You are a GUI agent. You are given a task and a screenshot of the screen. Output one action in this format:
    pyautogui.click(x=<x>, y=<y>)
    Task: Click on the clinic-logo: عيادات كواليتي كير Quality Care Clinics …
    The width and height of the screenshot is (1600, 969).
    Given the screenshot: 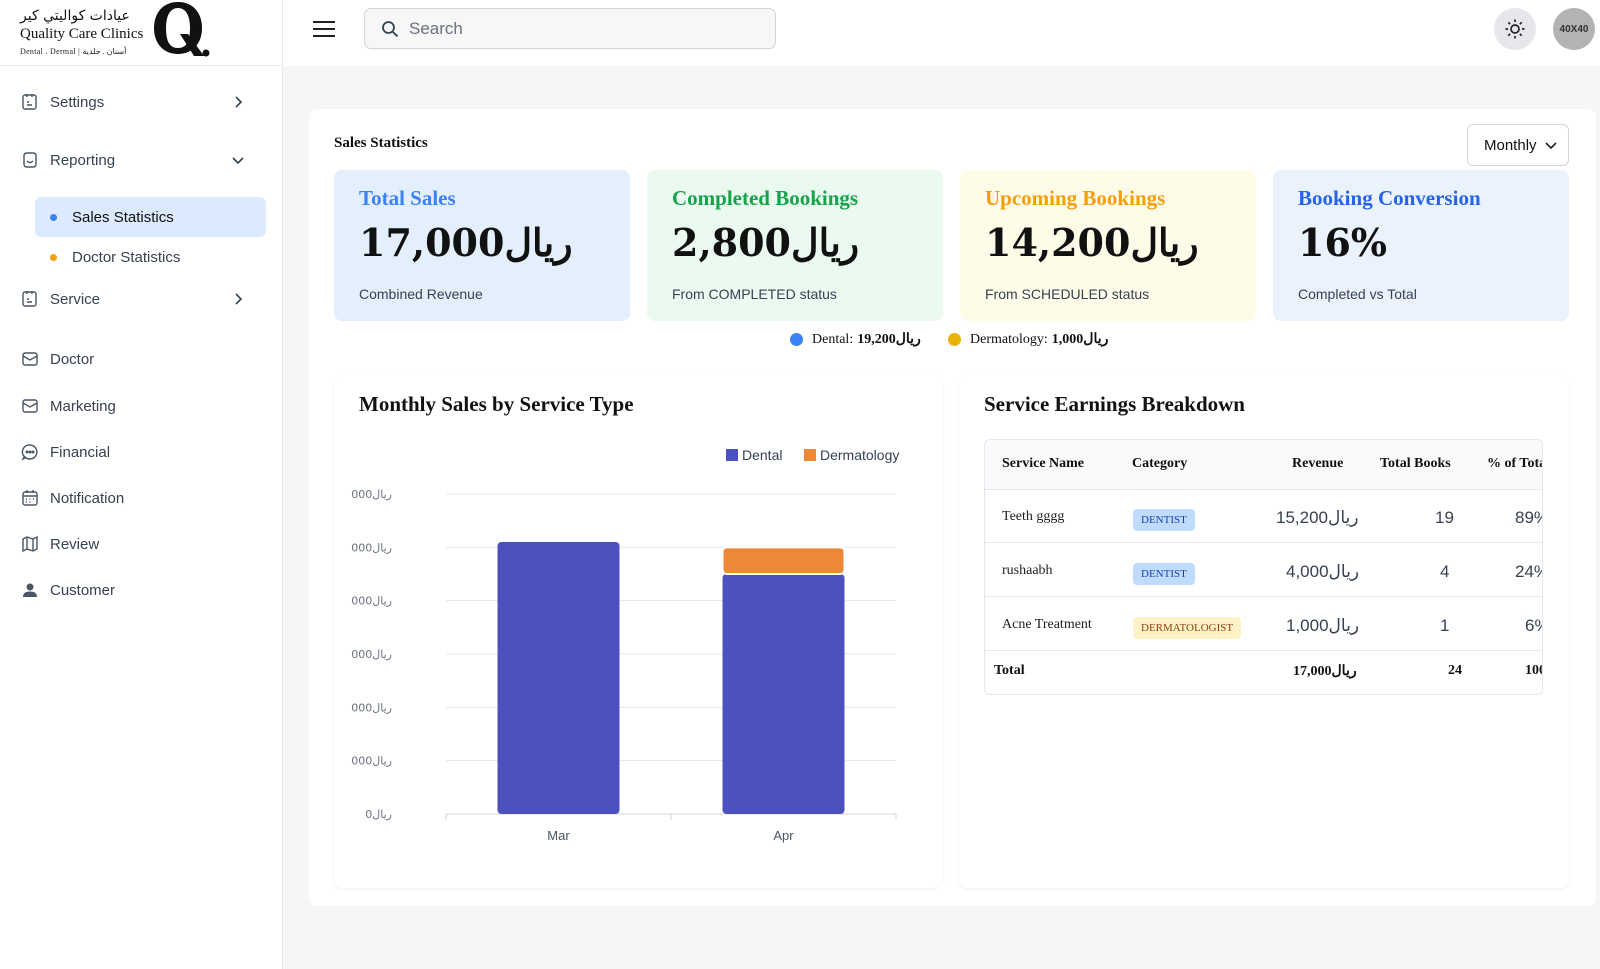 What is the action you would take?
    pyautogui.click(x=141, y=33)
    